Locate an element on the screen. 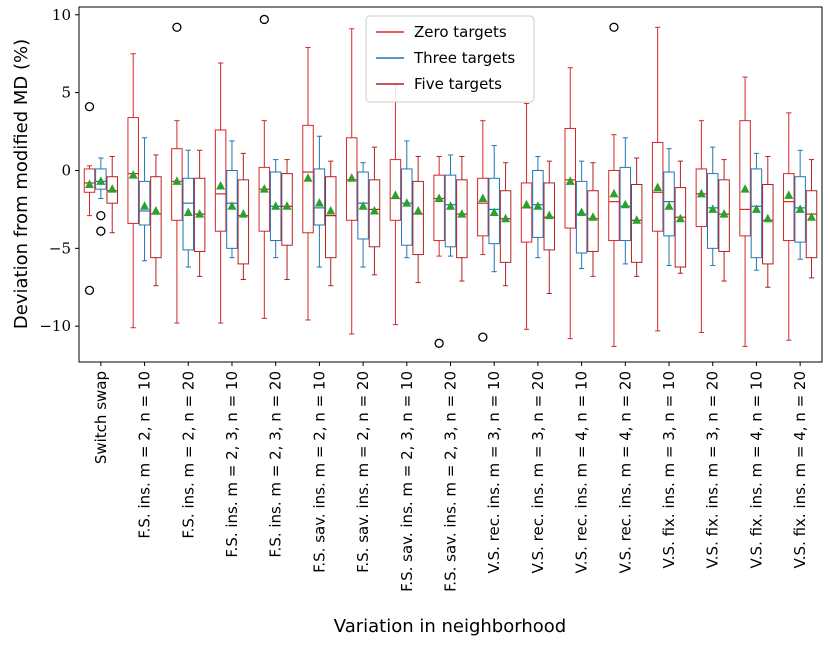  x-tick-label: V.S. rec. ins. m = 3, n = 20 is located at coordinates (538, 472).